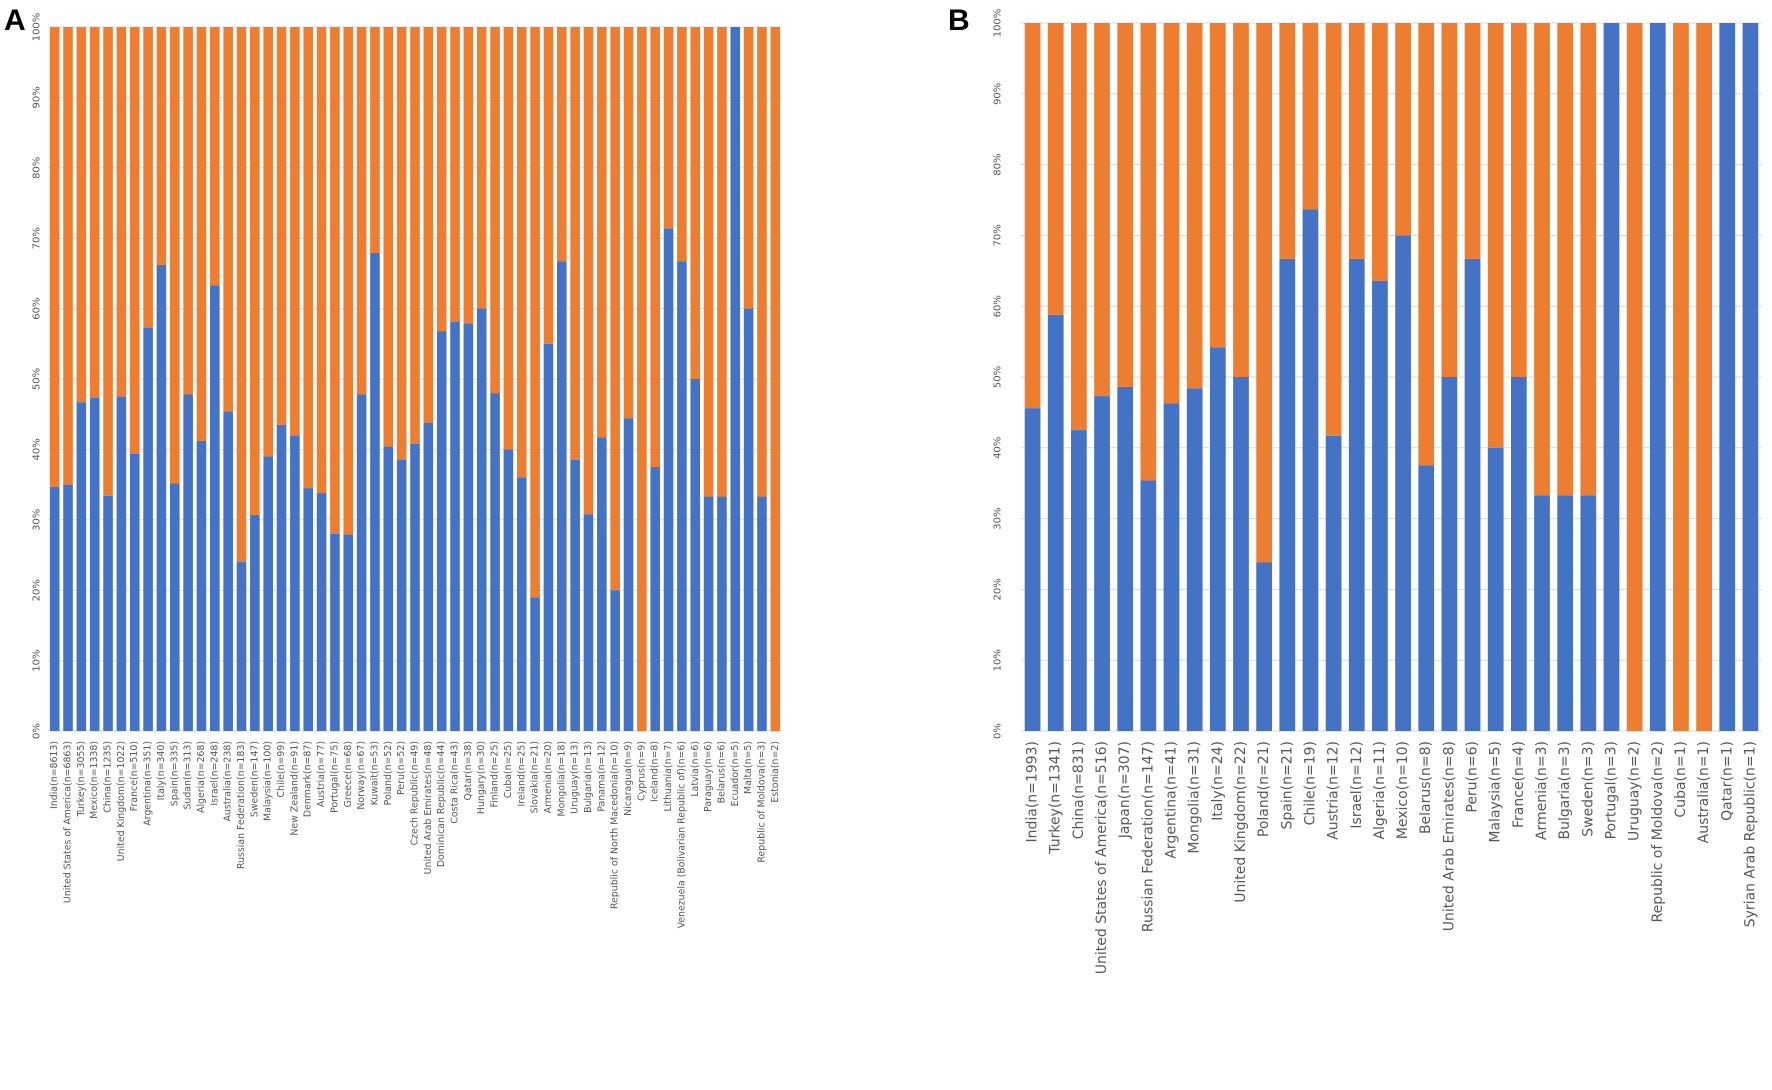 Image resolution: width=1772 pixels, height=1090 pixels. Describe the element at coordinates (1635, 791) in the screenshot. I see `category-label: Uruguay(n=2)` at that location.